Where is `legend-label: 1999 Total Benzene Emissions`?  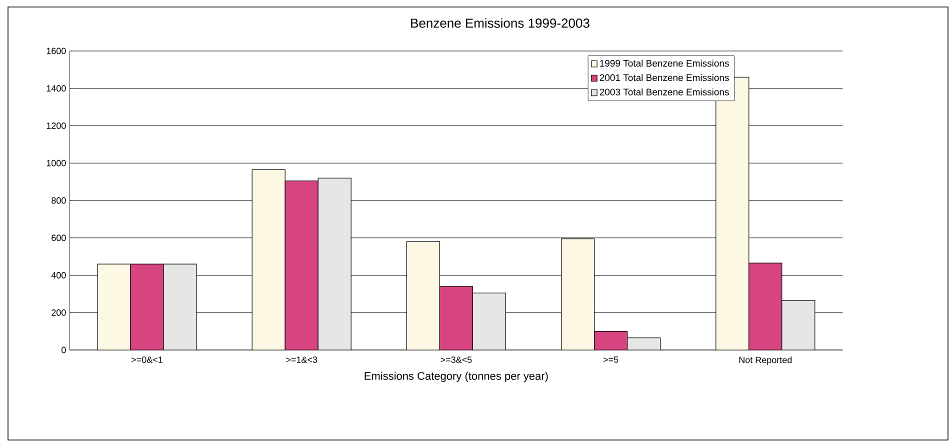 legend-label: 1999 Total Benzene Emissions is located at coordinates (664, 63).